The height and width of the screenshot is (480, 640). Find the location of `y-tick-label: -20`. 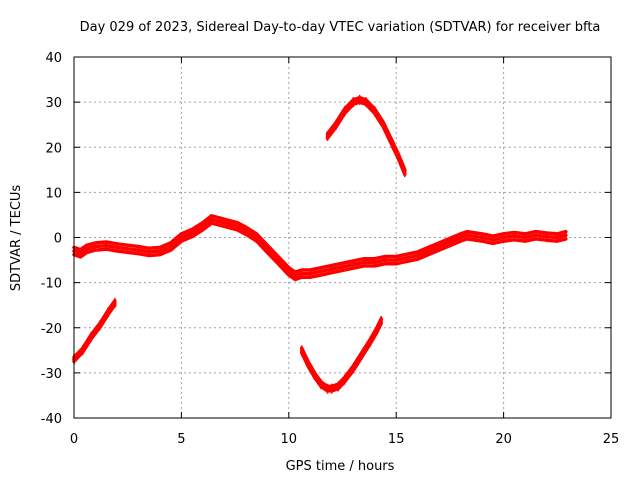

y-tick-label: -20 is located at coordinates (51, 329).